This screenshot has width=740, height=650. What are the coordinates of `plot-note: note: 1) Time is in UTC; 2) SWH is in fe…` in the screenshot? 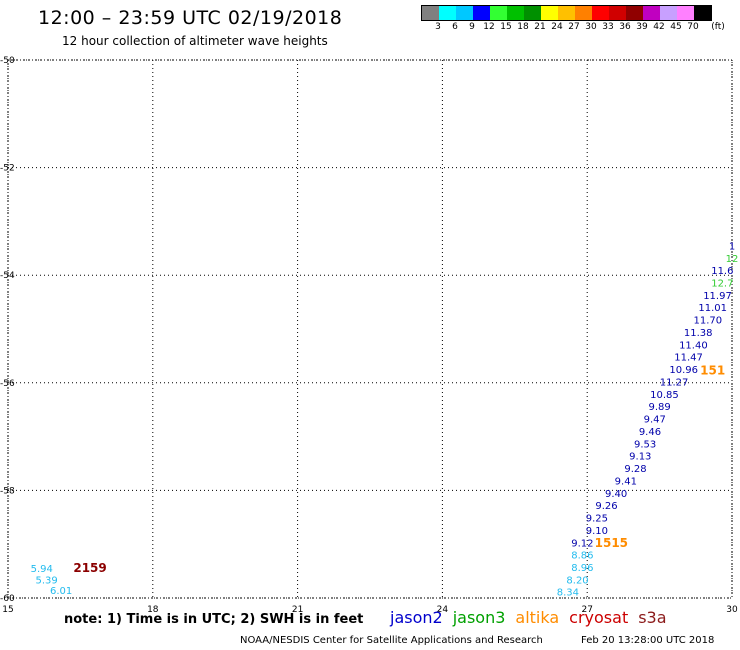 It's located at (214, 619).